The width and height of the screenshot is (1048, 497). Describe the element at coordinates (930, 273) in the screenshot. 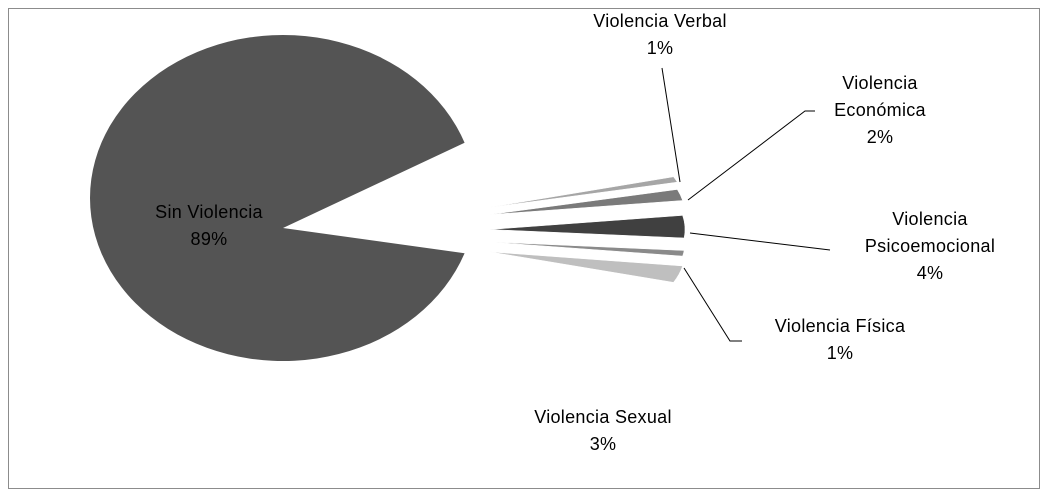

I see `slice-value-label: 4%` at that location.